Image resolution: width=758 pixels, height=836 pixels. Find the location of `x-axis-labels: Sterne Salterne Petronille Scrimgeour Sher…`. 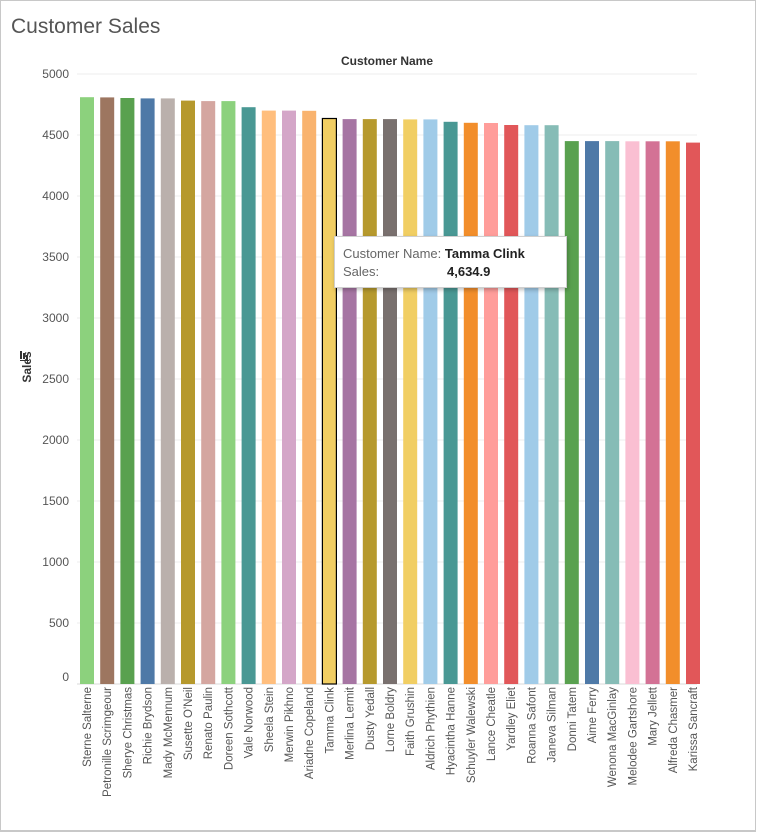

x-axis-labels: Sterne Salterne Petronille Scrimgeour Sher… is located at coordinates (391, 741).